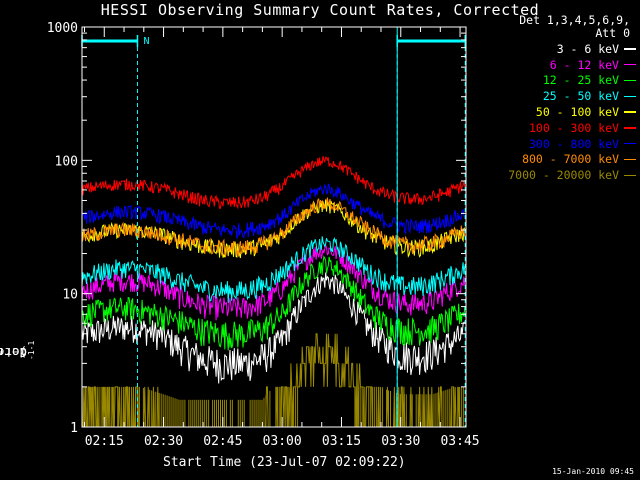  Describe the element at coordinates (74, 428) in the screenshot. I see `y-tick-label: 1` at that location.